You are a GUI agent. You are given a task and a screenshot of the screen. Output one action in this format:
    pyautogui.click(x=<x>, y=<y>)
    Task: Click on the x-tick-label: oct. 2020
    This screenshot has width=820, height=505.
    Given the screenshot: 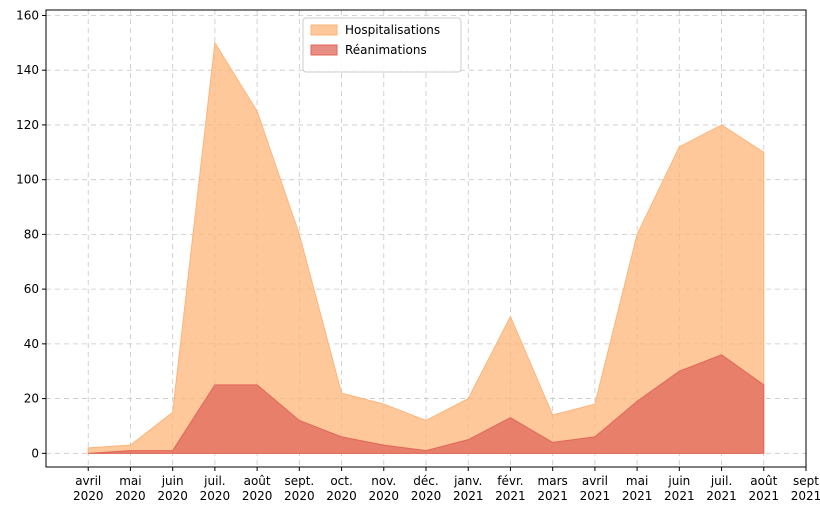 What is the action you would take?
    pyautogui.click(x=341, y=488)
    